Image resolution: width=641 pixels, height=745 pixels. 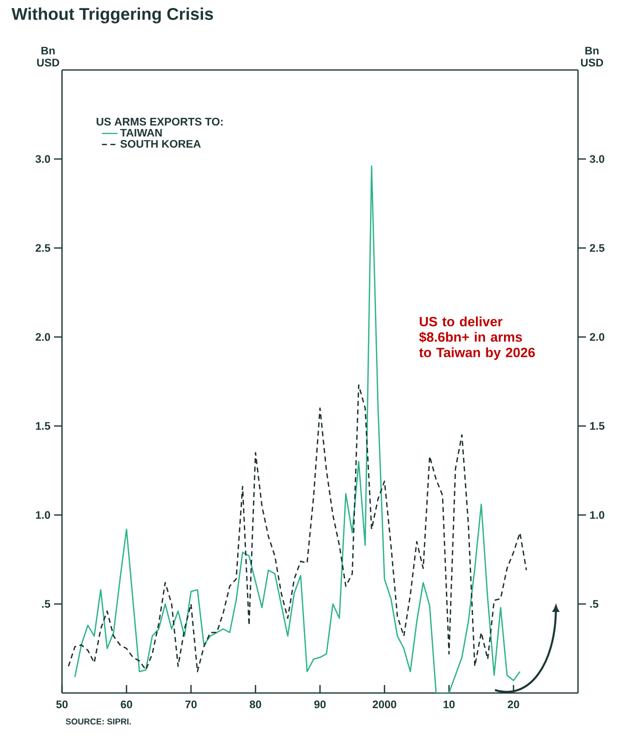 What do you see at coordinates (592, 56) in the screenshot?
I see `y2-axis-title: Bn USD` at bounding box center [592, 56].